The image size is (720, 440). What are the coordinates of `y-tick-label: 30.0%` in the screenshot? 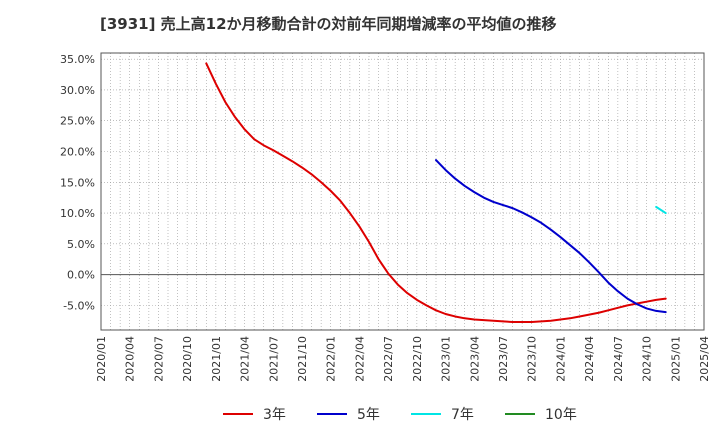 It's located at (77, 90).